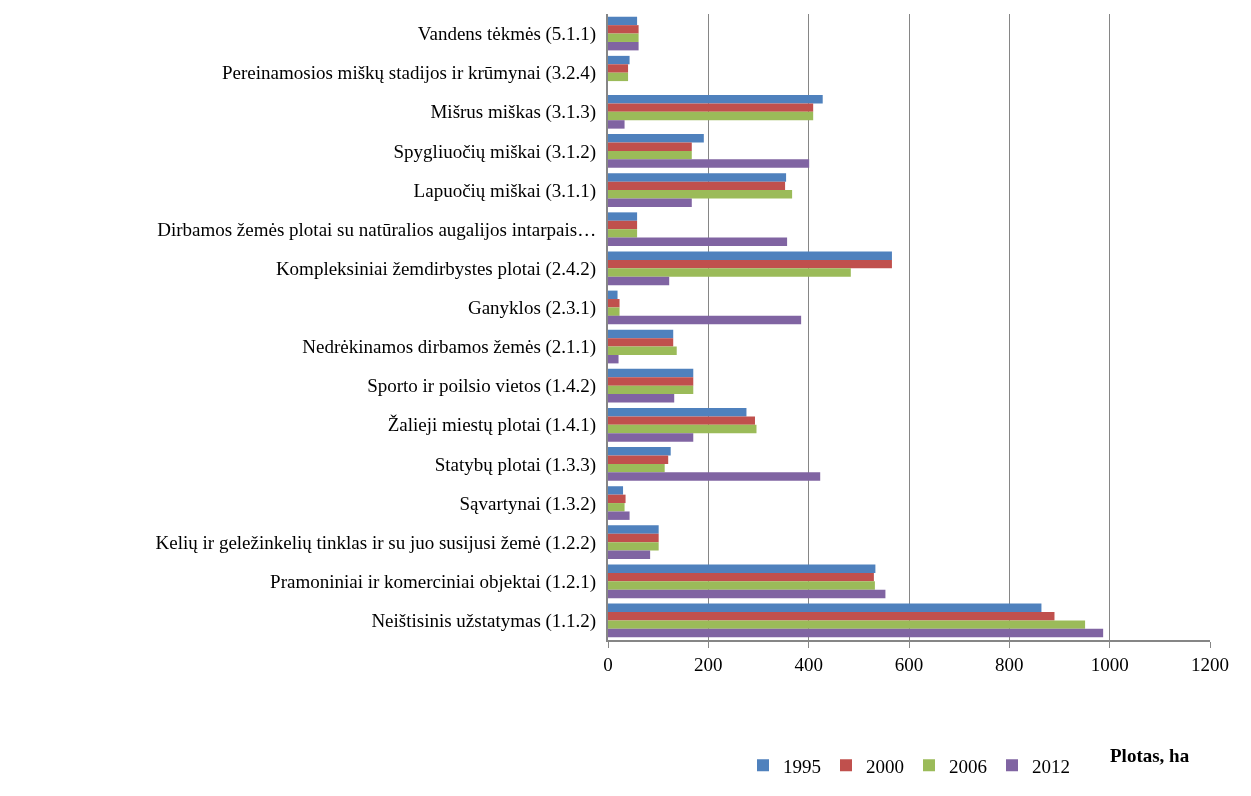  I want to click on legend-label: 1995, so click(802, 766).